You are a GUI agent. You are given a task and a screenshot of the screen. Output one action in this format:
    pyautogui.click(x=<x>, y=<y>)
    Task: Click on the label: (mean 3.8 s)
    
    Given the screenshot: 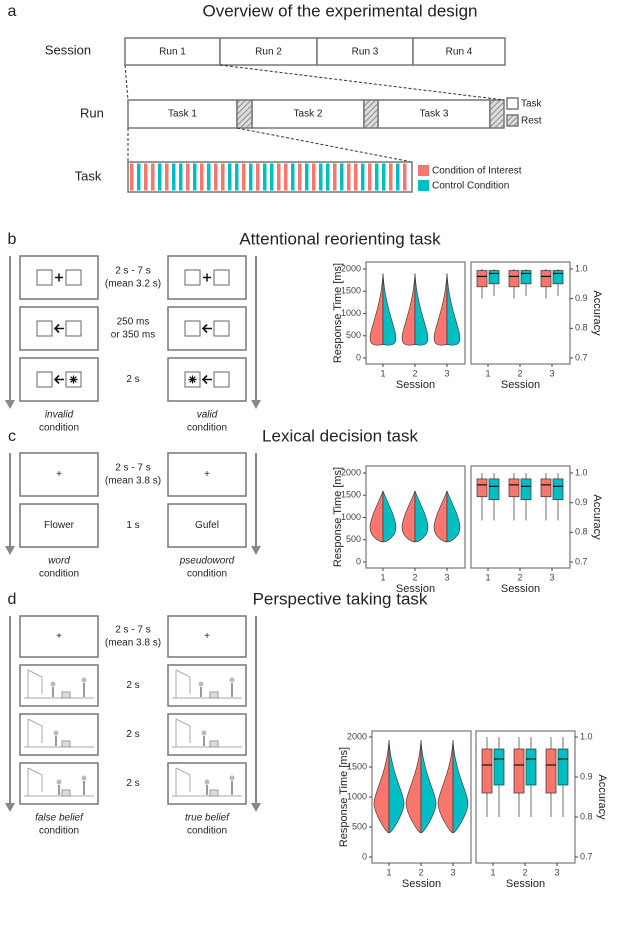 What is the action you would take?
    pyautogui.click(x=133, y=481)
    